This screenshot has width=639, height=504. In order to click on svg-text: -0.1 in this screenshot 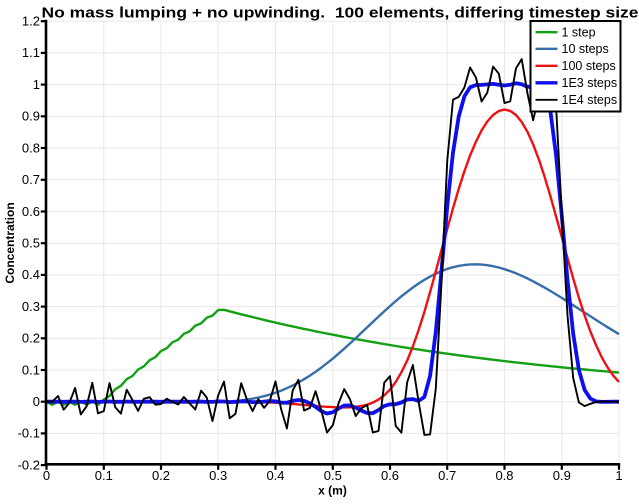, I will do `click(29, 433)`.